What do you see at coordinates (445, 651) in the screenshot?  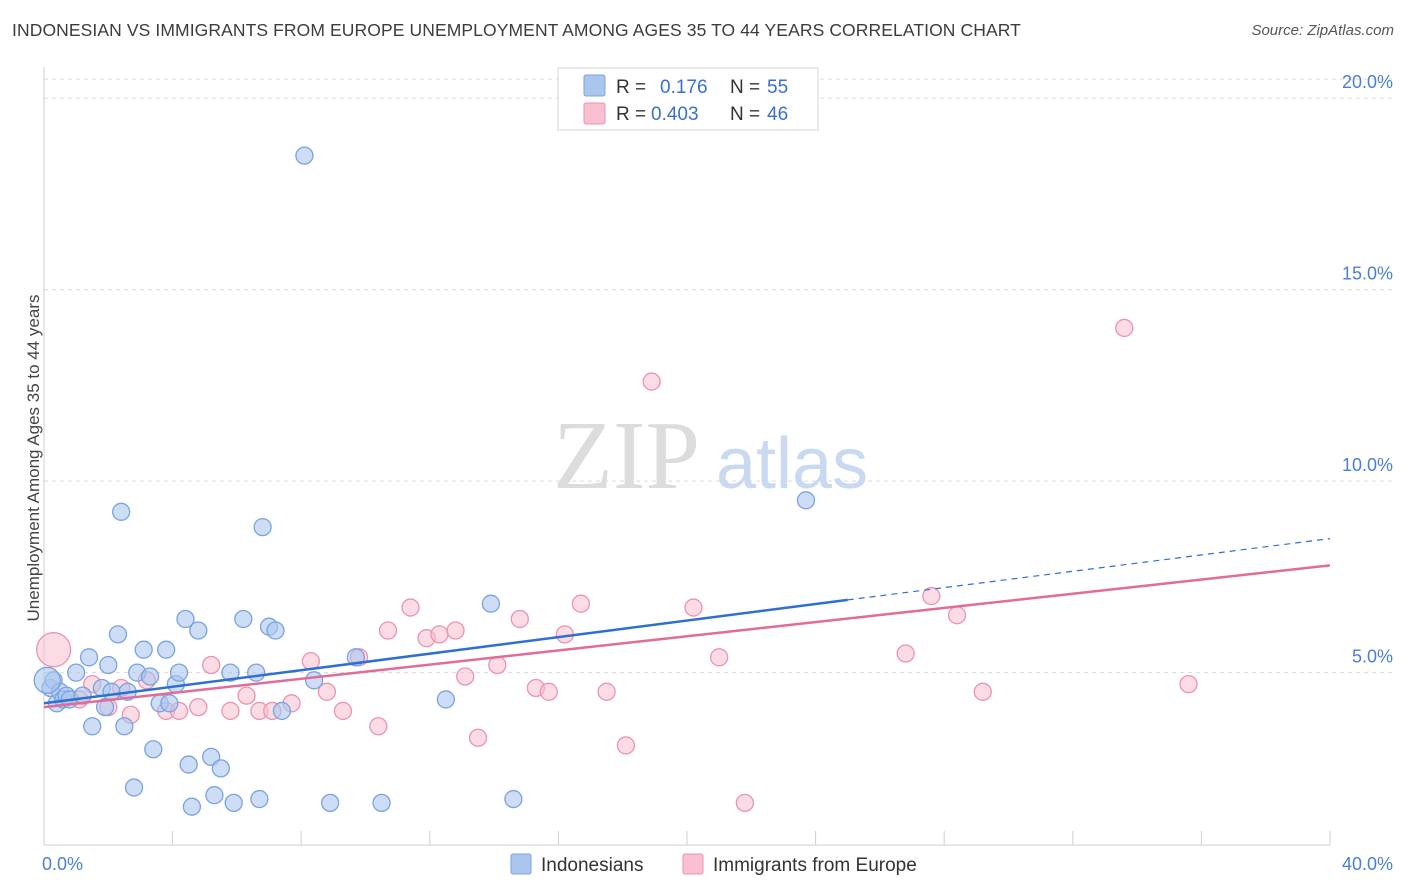 I see `trend-line-indonesians` at bounding box center [445, 651].